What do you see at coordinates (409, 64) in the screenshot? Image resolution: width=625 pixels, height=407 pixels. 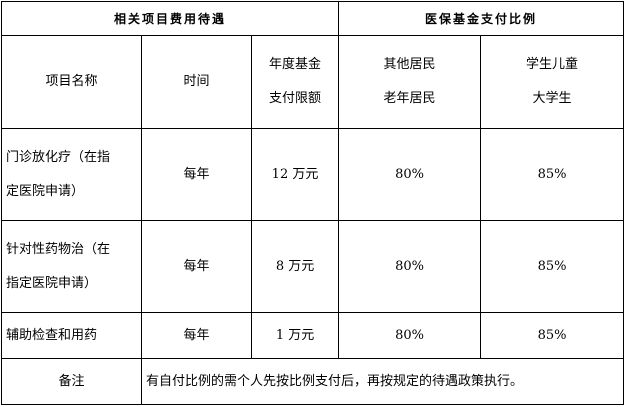 I see `text-line: 其他居民` at bounding box center [409, 64].